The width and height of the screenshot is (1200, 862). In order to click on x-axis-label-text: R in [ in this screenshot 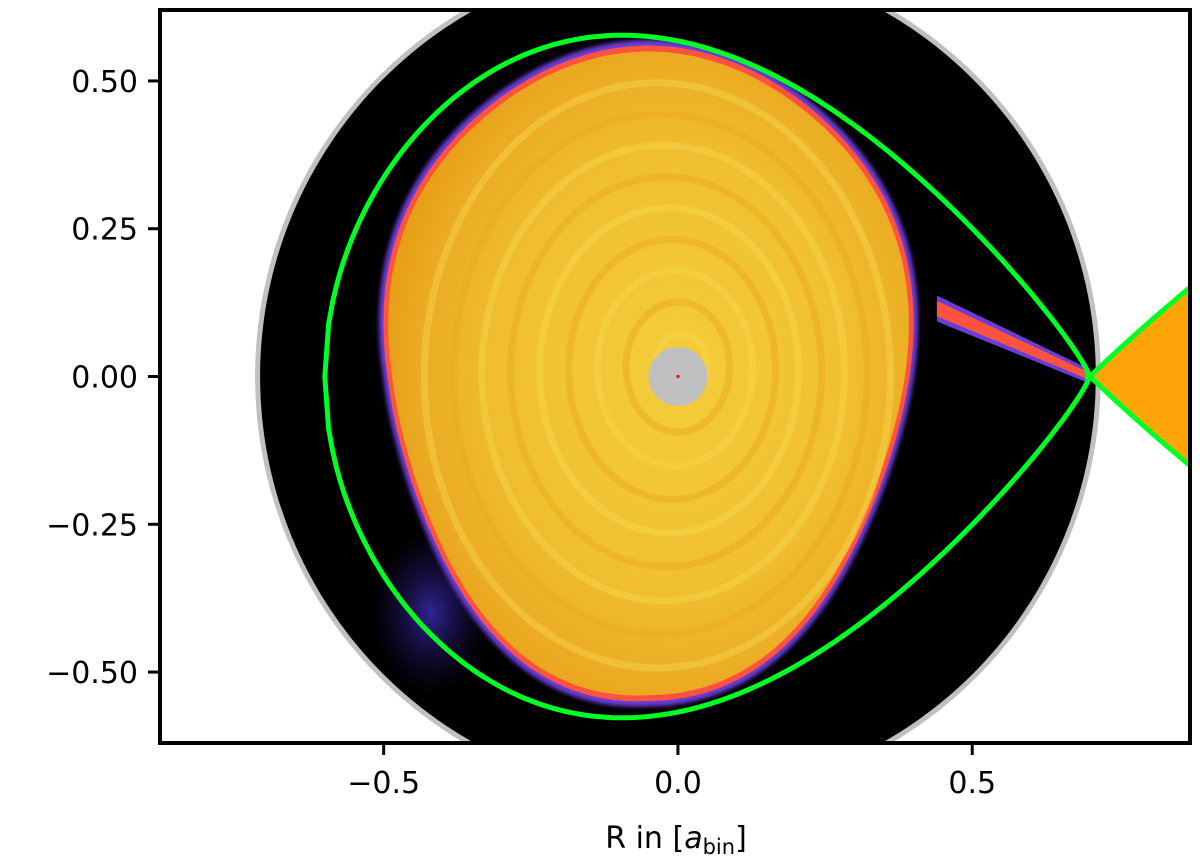, I will do `click(644, 838)`.